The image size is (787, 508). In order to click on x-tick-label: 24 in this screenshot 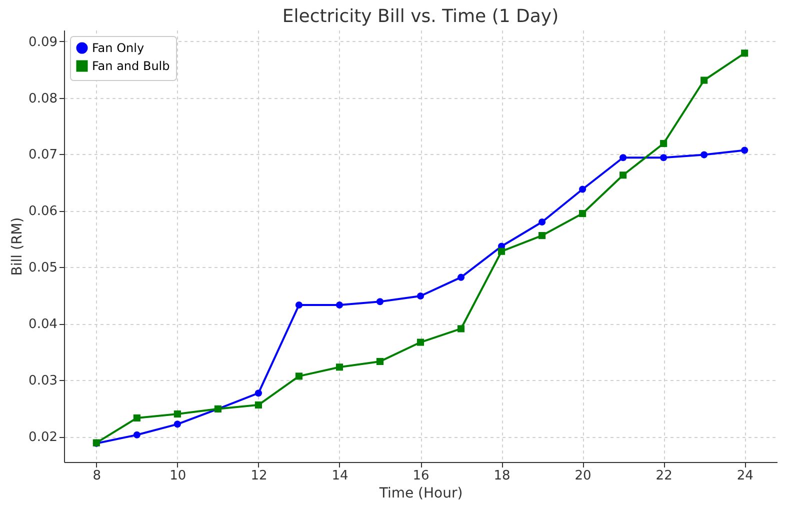, I will do `click(745, 476)`.